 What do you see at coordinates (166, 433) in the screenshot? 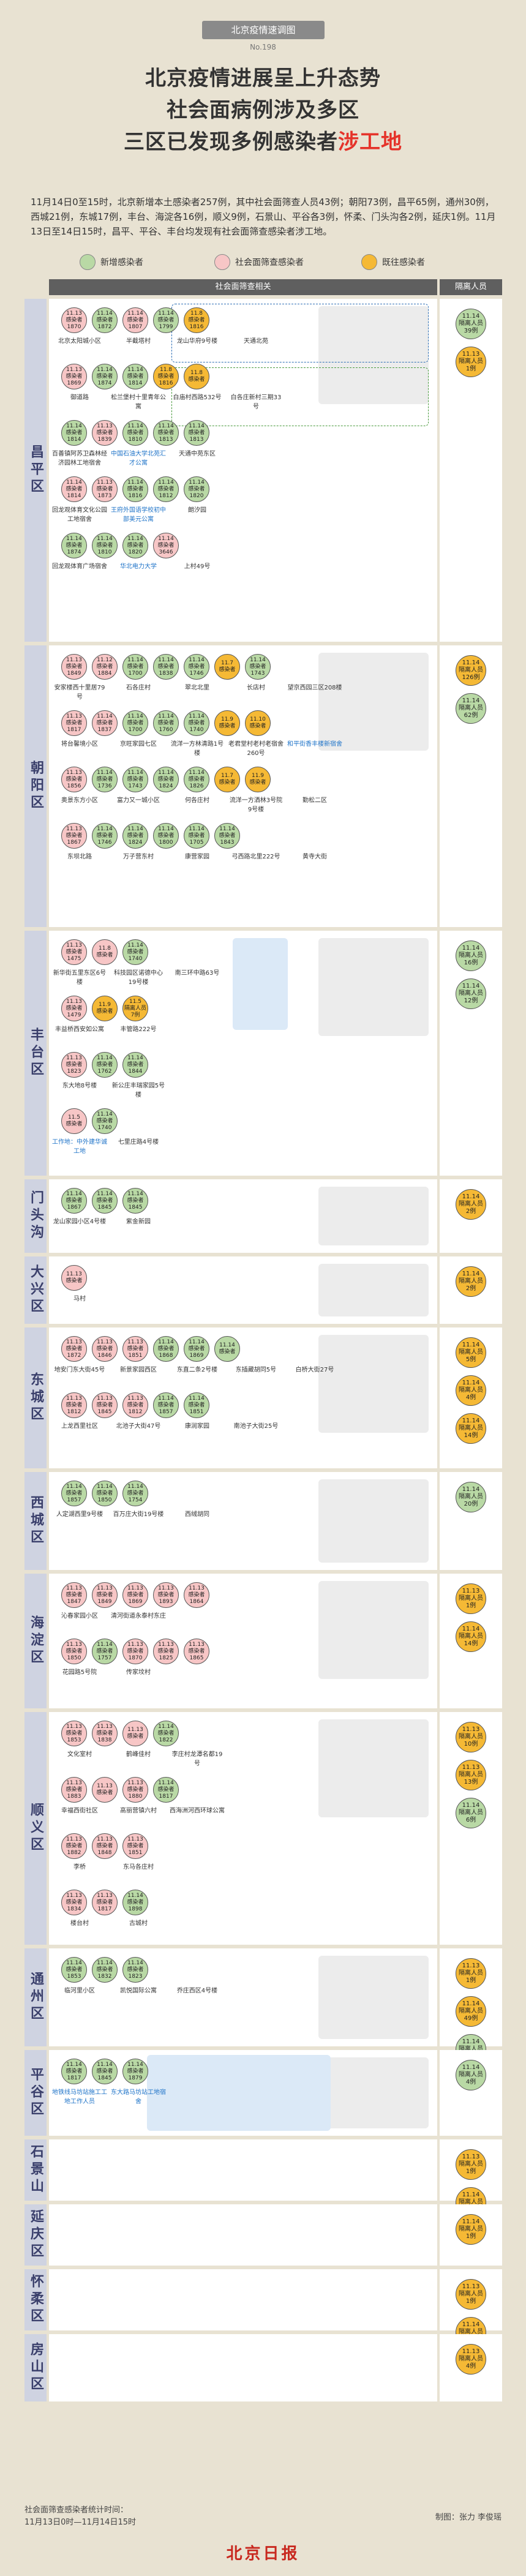
I see `new-case-marker: 11.14 感染者 1813` at bounding box center [166, 433].